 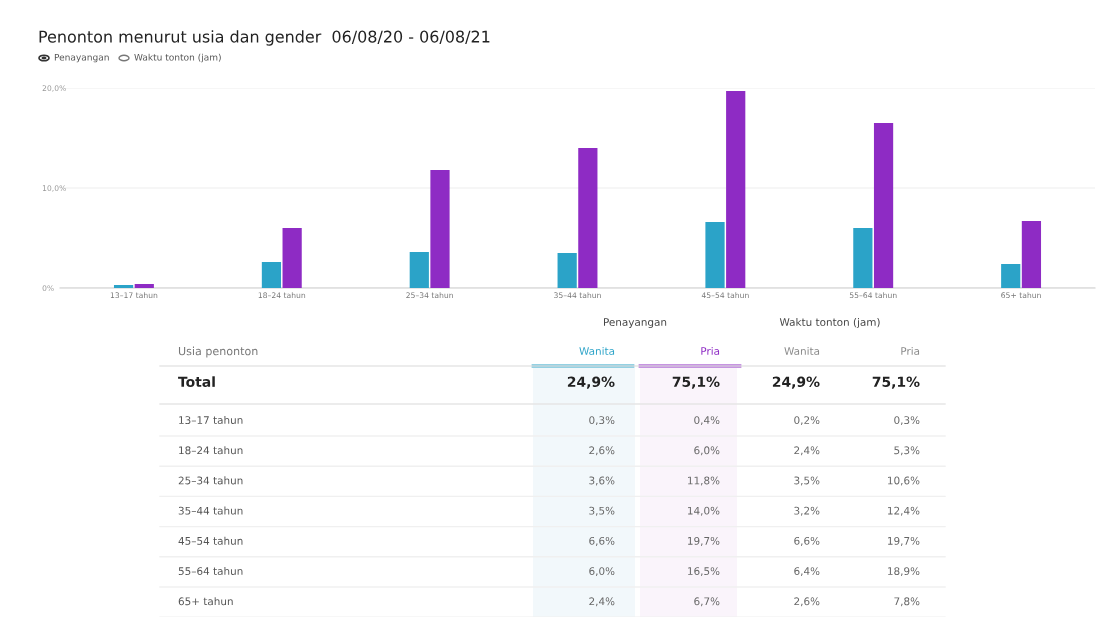 I want to click on text: 12,4%, so click(x=904, y=511).